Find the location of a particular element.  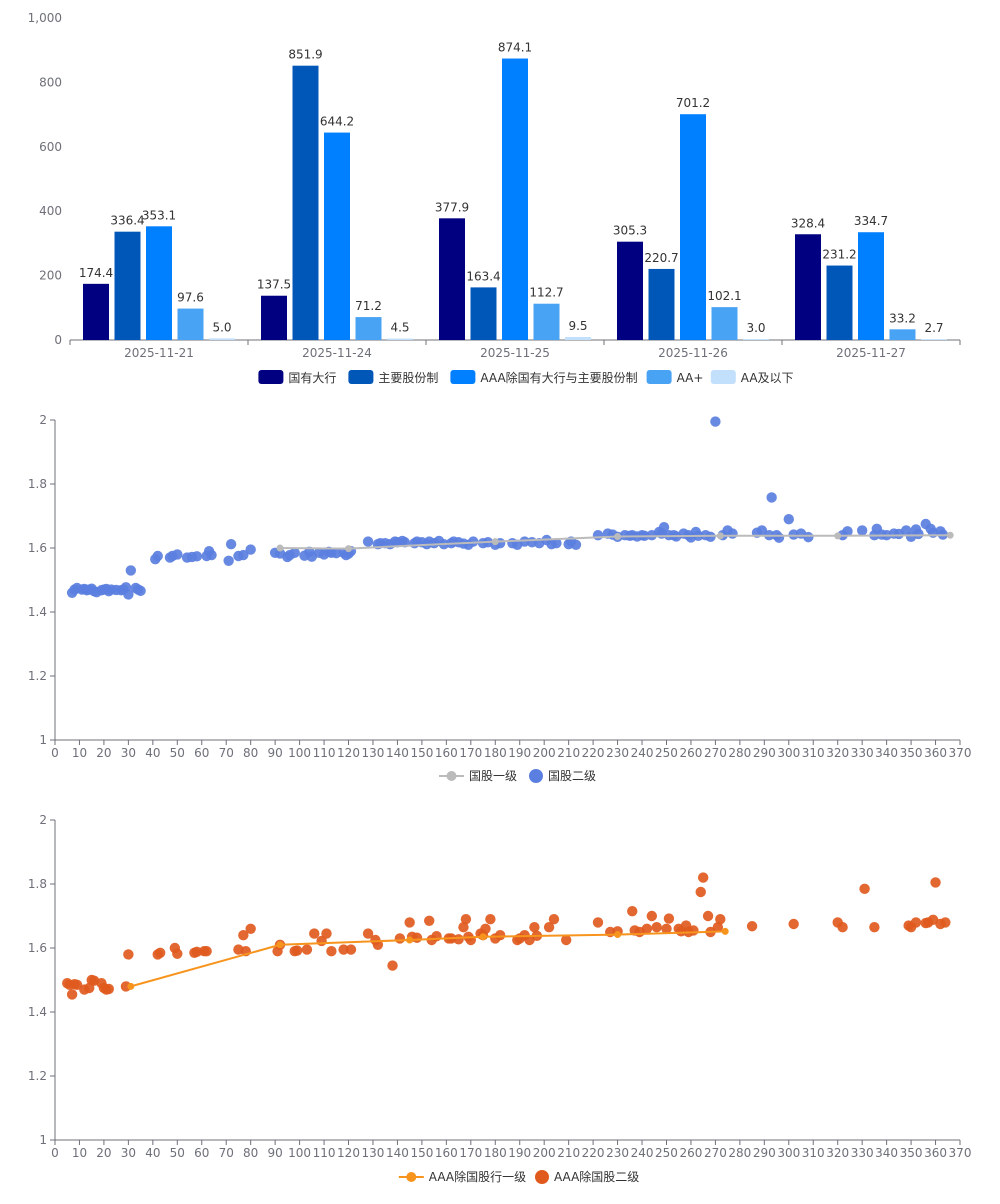

series-line is located at coordinates (428, 959).